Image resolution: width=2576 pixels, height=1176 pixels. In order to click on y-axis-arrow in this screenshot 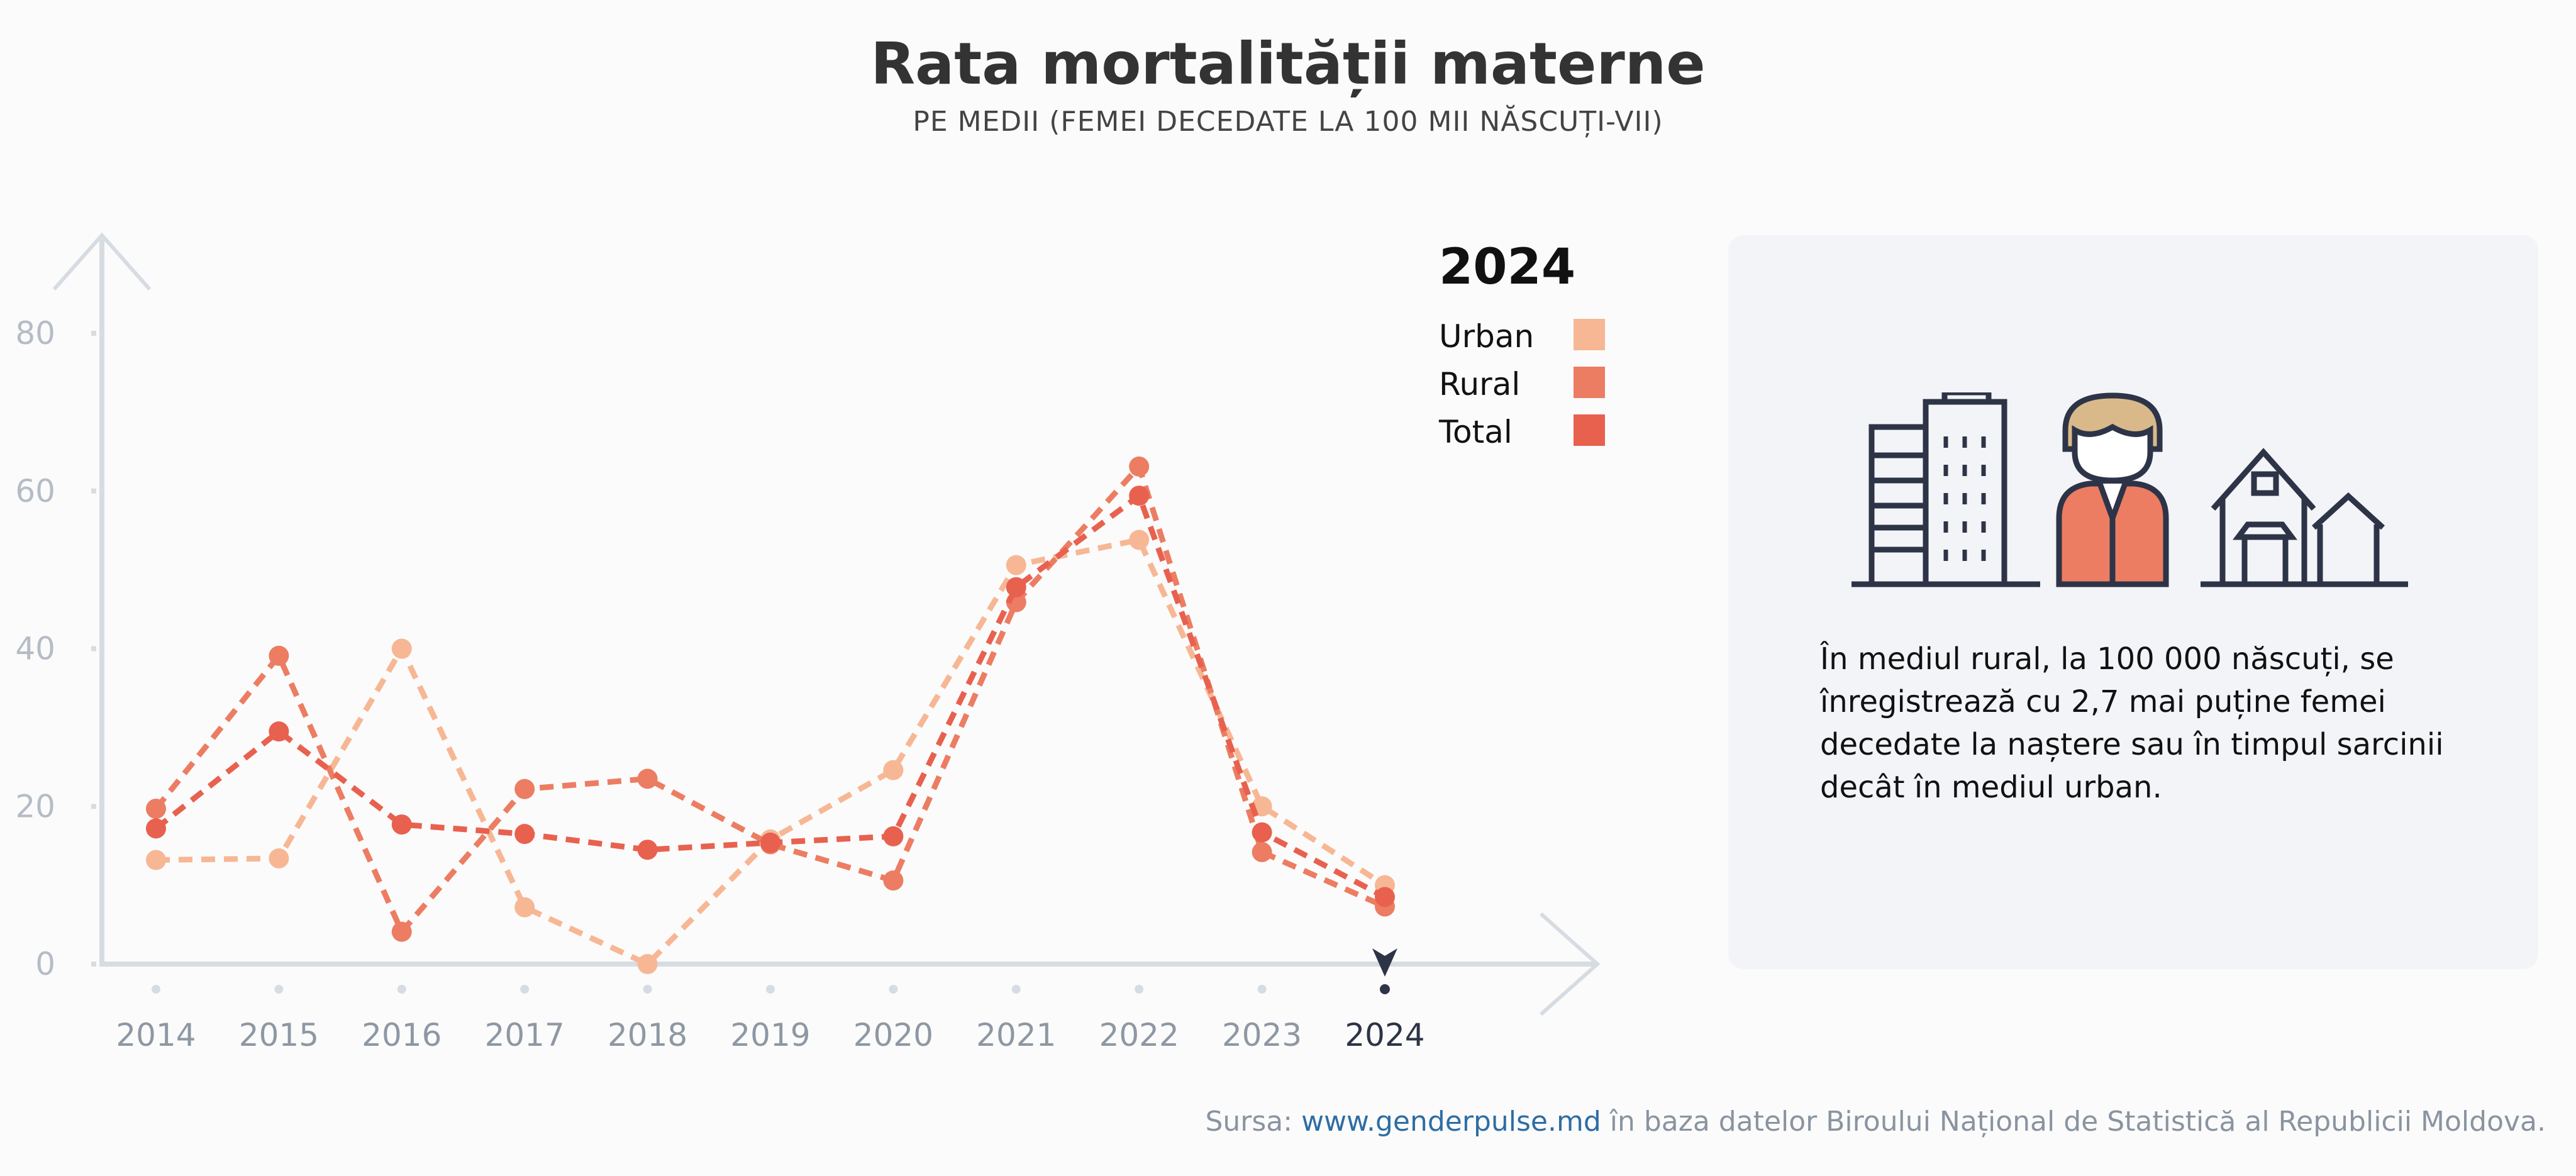, I will do `click(102, 261)`.